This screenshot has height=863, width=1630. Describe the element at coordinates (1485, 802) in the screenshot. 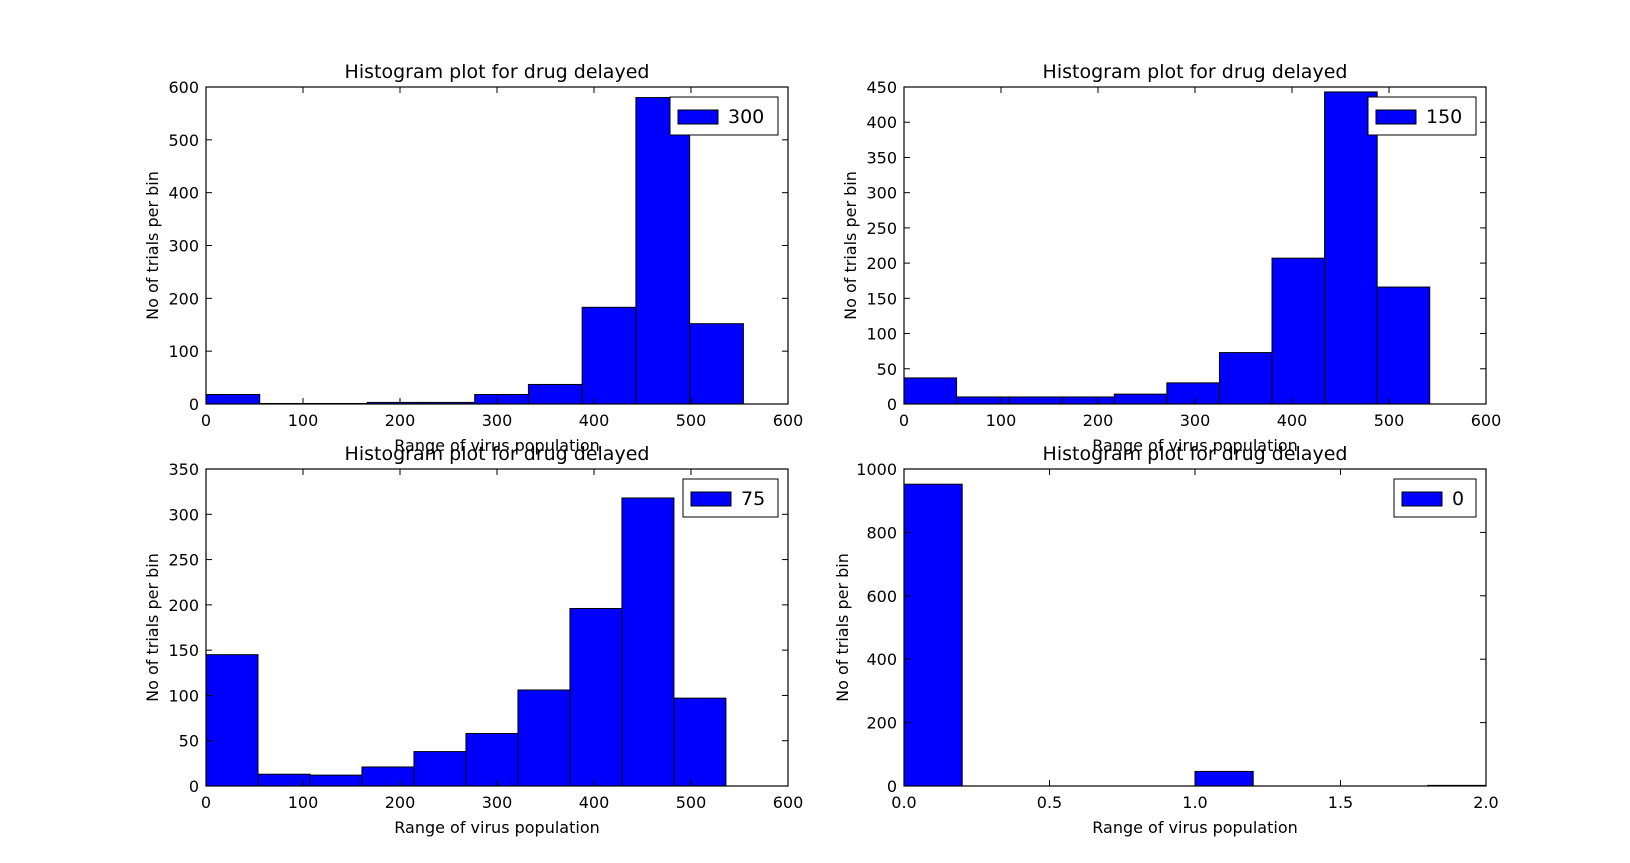

I see `x-tick-label: 2.0` at that location.